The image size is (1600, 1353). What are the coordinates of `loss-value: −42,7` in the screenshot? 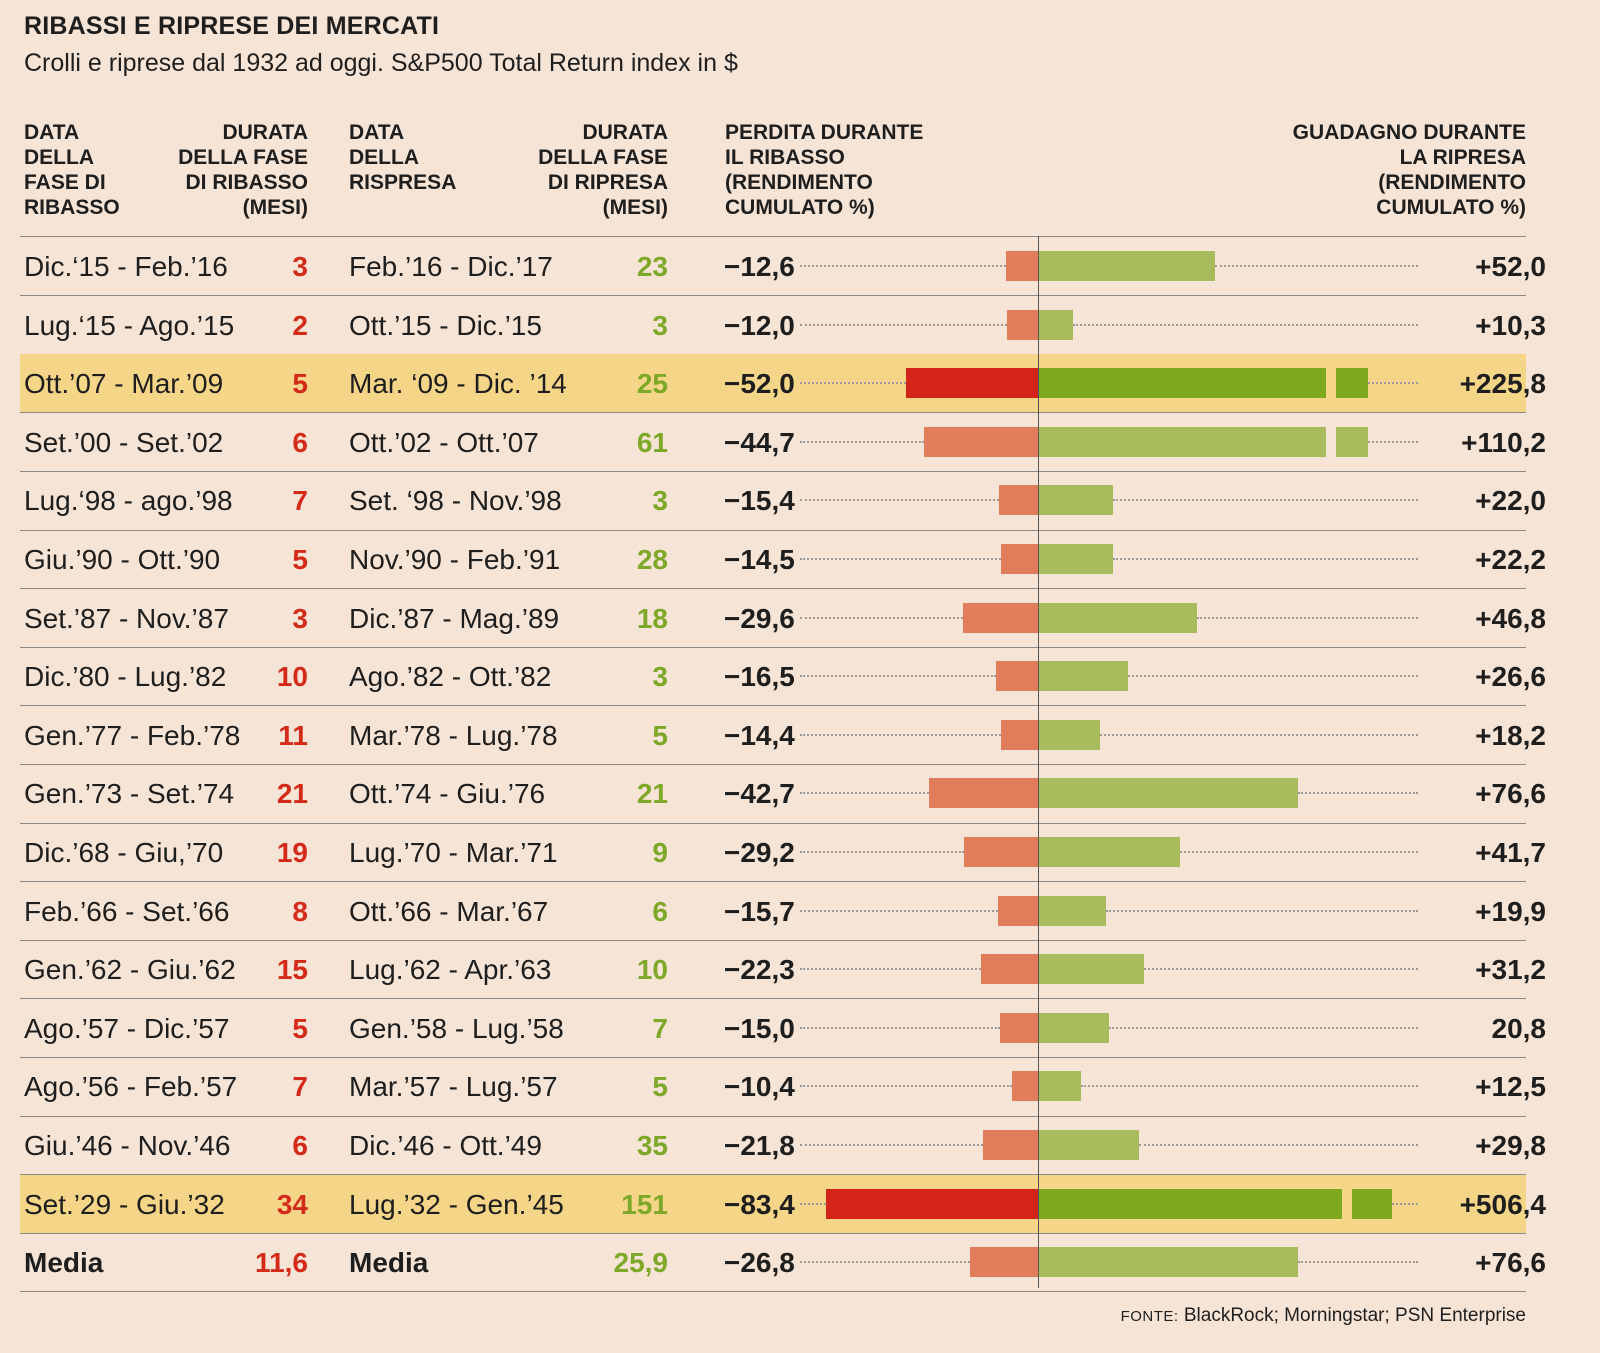 It's located at (759, 794).